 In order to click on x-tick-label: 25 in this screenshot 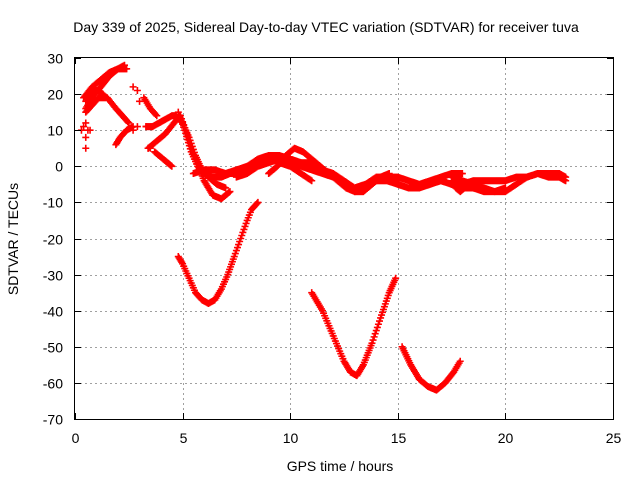, I will do `click(614, 438)`.